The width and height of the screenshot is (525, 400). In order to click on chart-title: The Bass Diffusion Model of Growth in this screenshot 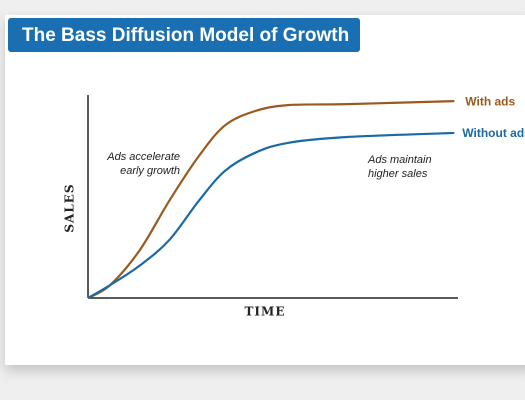, I will do `click(185, 35)`.